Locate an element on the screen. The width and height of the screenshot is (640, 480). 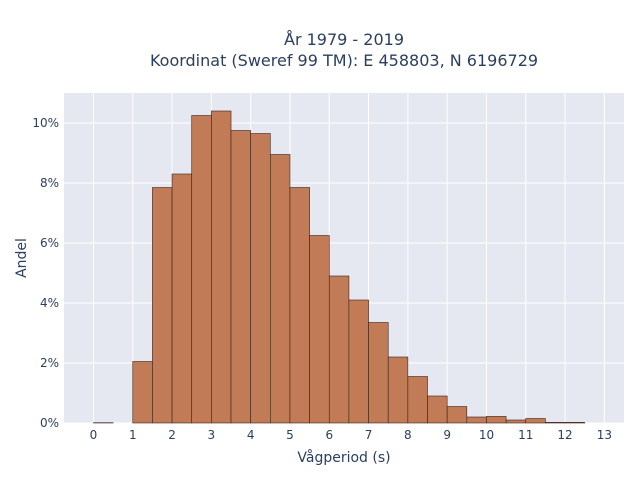
x-tick-labels: 0 1 2 3 4 5 6 7 8 9 10 11 12 13 is located at coordinates (351, 435).